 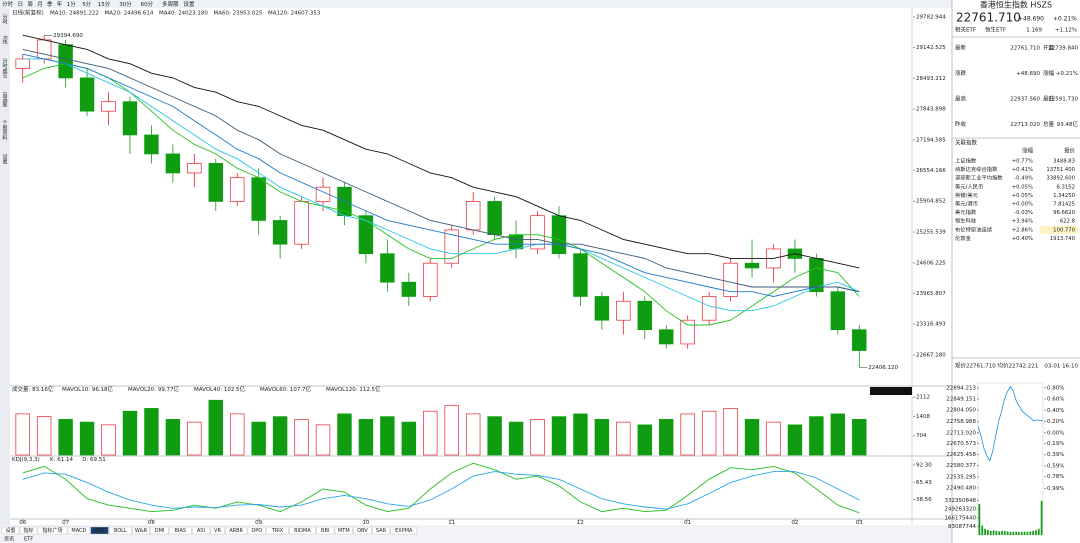 What do you see at coordinates (5, 159) in the screenshot?
I see `sidebar-item: 设置` at bounding box center [5, 159].